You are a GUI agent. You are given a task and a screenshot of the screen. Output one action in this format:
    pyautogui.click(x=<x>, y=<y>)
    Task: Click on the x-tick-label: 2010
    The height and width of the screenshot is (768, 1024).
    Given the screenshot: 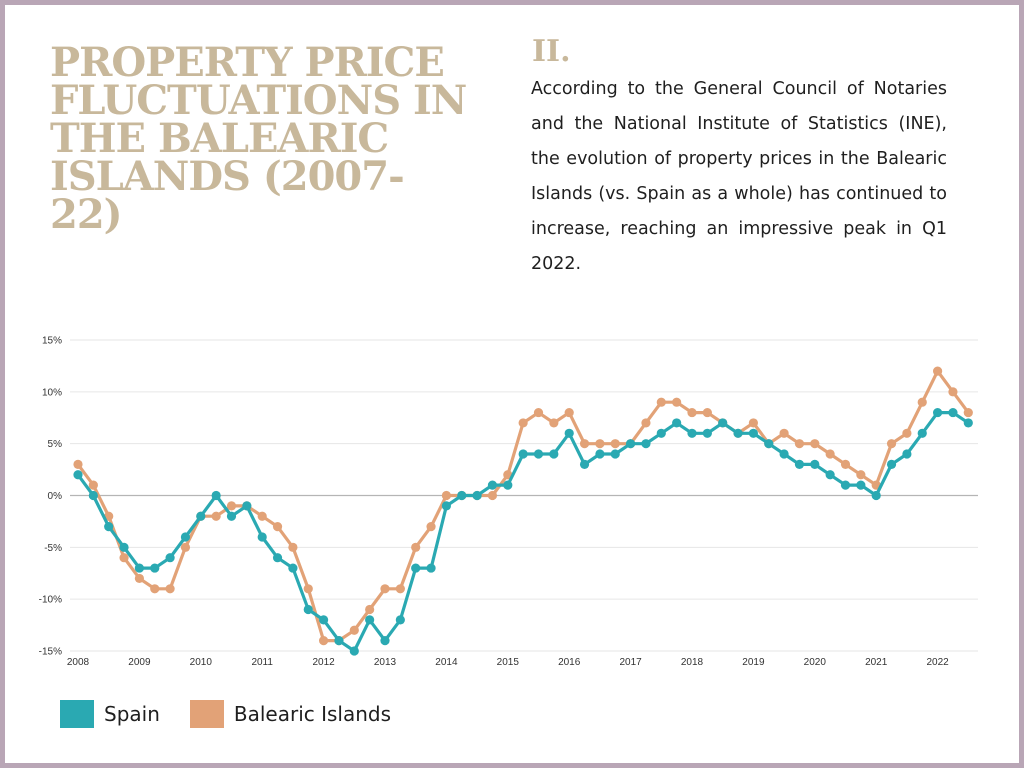 What is the action you would take?
    pyautogui.click(x=201, y=662)
    